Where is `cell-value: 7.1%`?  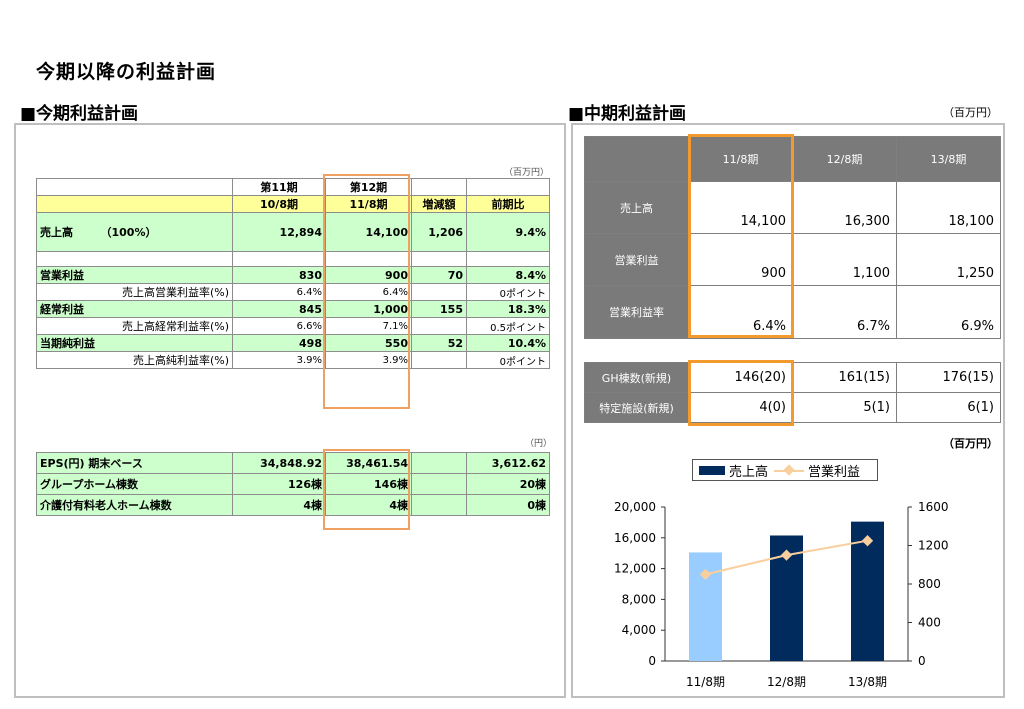 cell-value: 7.1% is located at coordinates (368, 326).